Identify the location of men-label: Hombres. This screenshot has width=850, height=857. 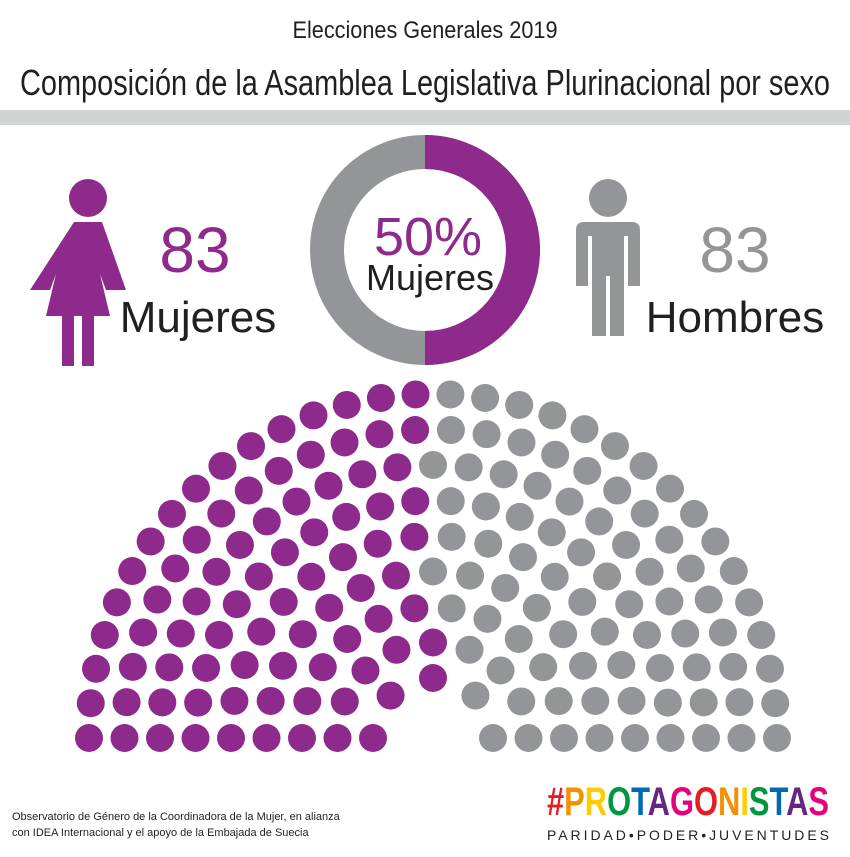
(735, 317).